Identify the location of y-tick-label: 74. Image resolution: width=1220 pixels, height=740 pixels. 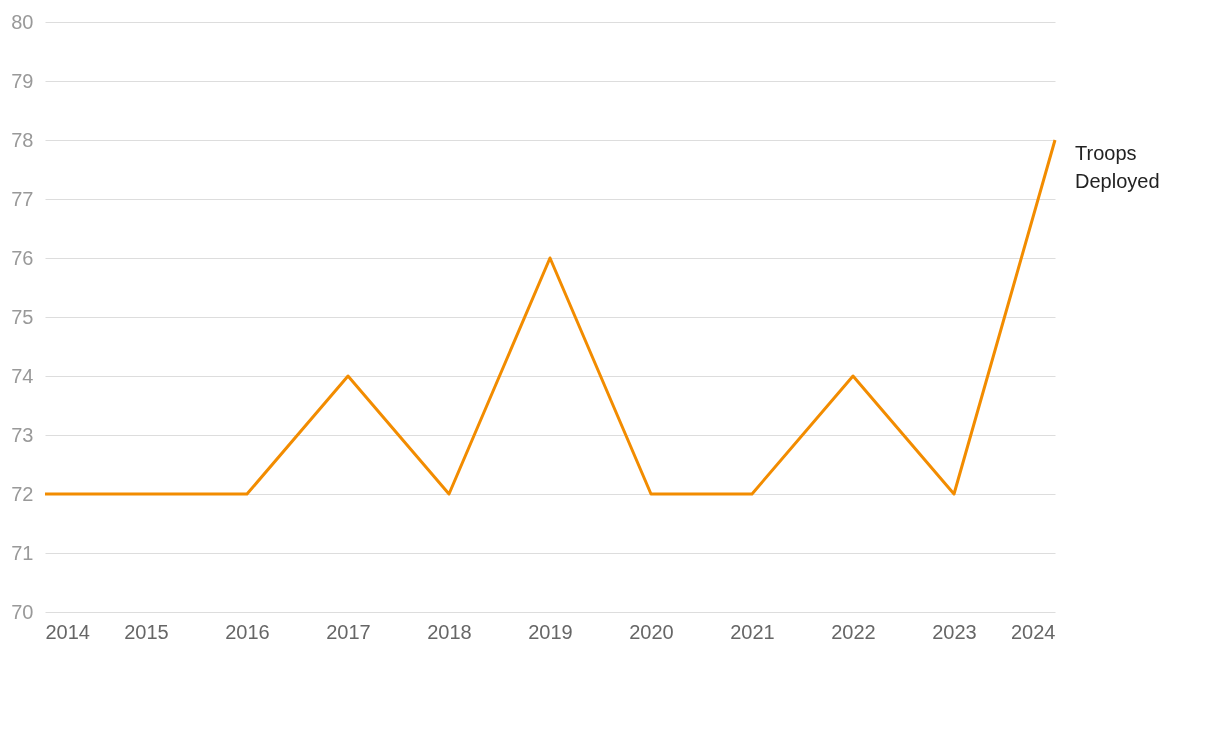
(22, 375).